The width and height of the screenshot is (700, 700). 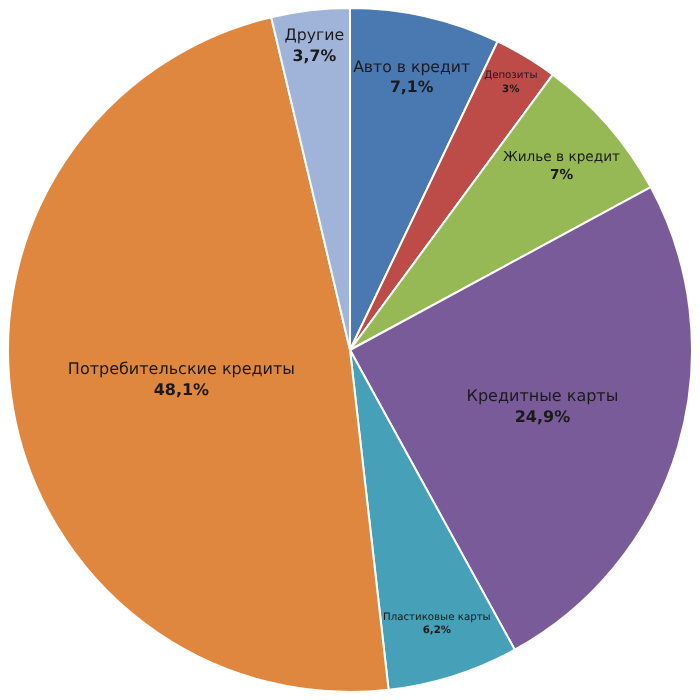 What do you see at coordinates (542, 416) in the screenshot?
I see `data-label: 24,9%` at bounding box center [542, 416].